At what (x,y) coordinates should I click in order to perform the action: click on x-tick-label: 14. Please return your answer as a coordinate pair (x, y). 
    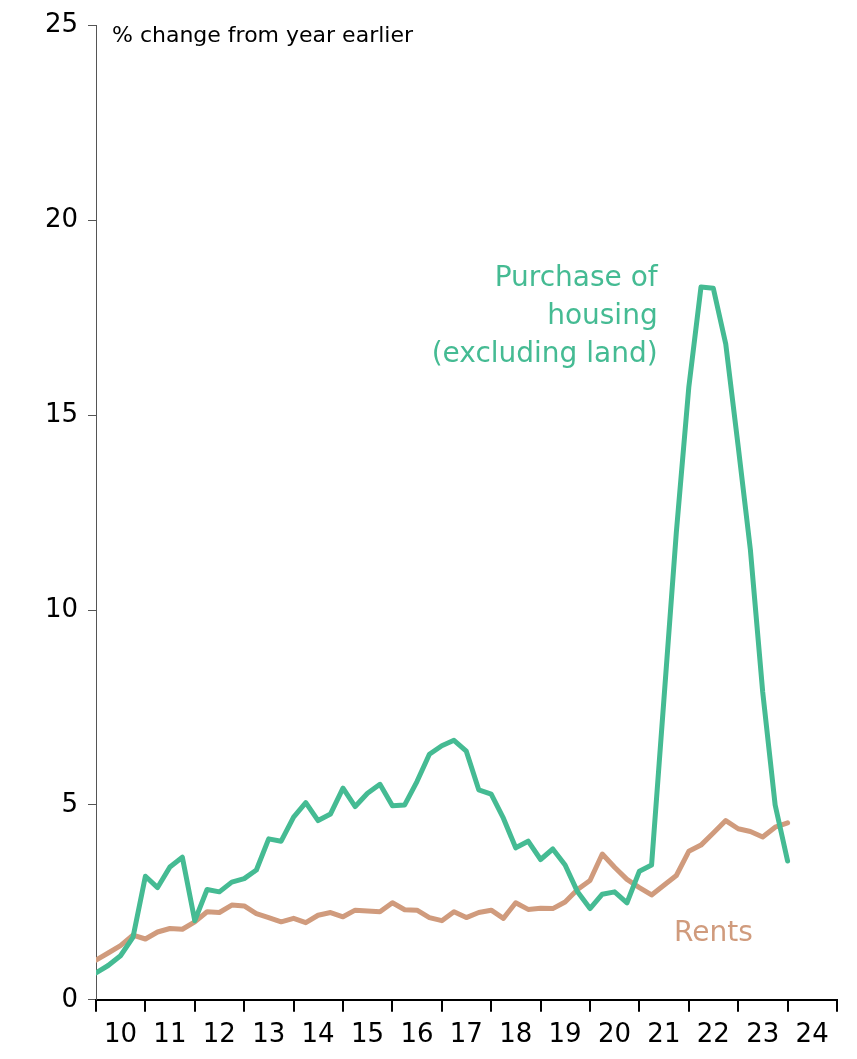
    Looking at the image, I should click on (318, 1033).